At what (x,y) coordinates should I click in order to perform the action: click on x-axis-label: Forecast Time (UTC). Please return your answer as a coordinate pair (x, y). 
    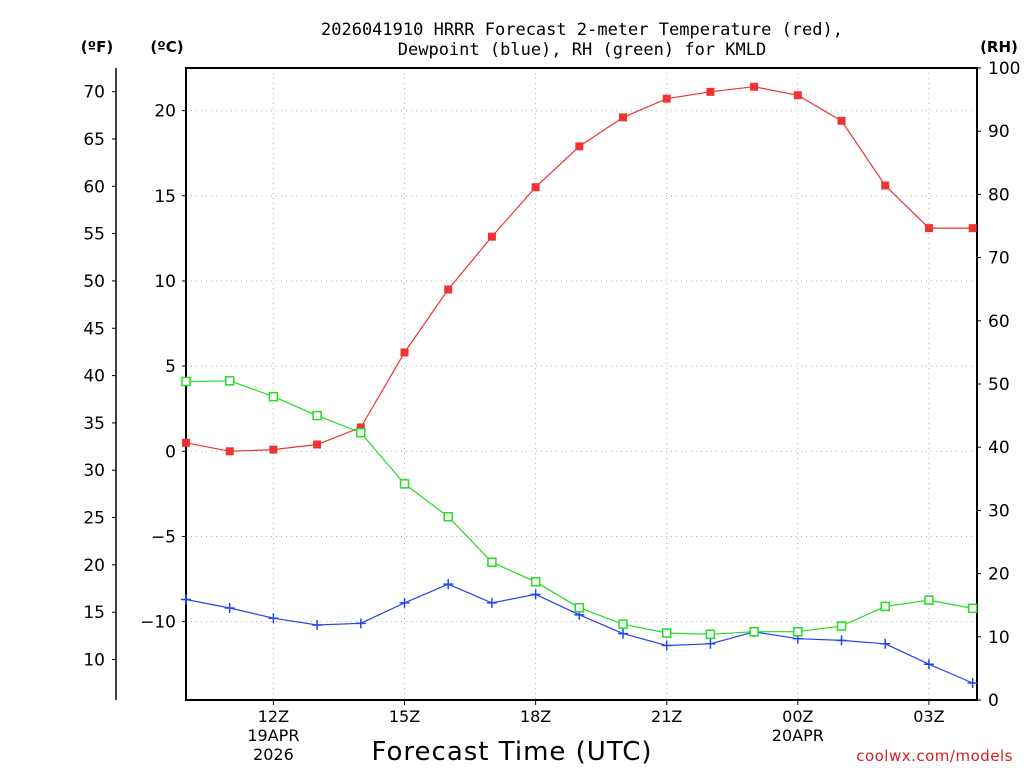
    Looking at the image, I should click on (511, 752).